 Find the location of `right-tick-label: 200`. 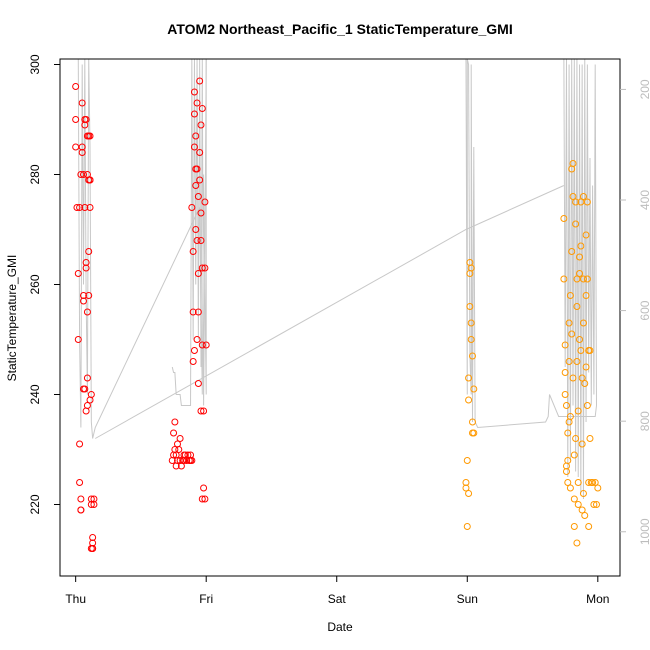

right-tick-label: 200 is located at coordinates (644, 89).